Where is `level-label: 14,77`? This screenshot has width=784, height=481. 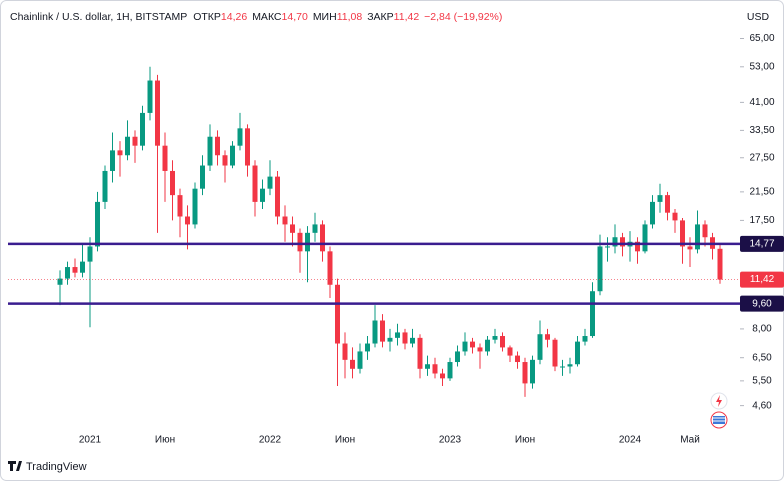
level-label: 14,77 is located at coordinates (761, 244).